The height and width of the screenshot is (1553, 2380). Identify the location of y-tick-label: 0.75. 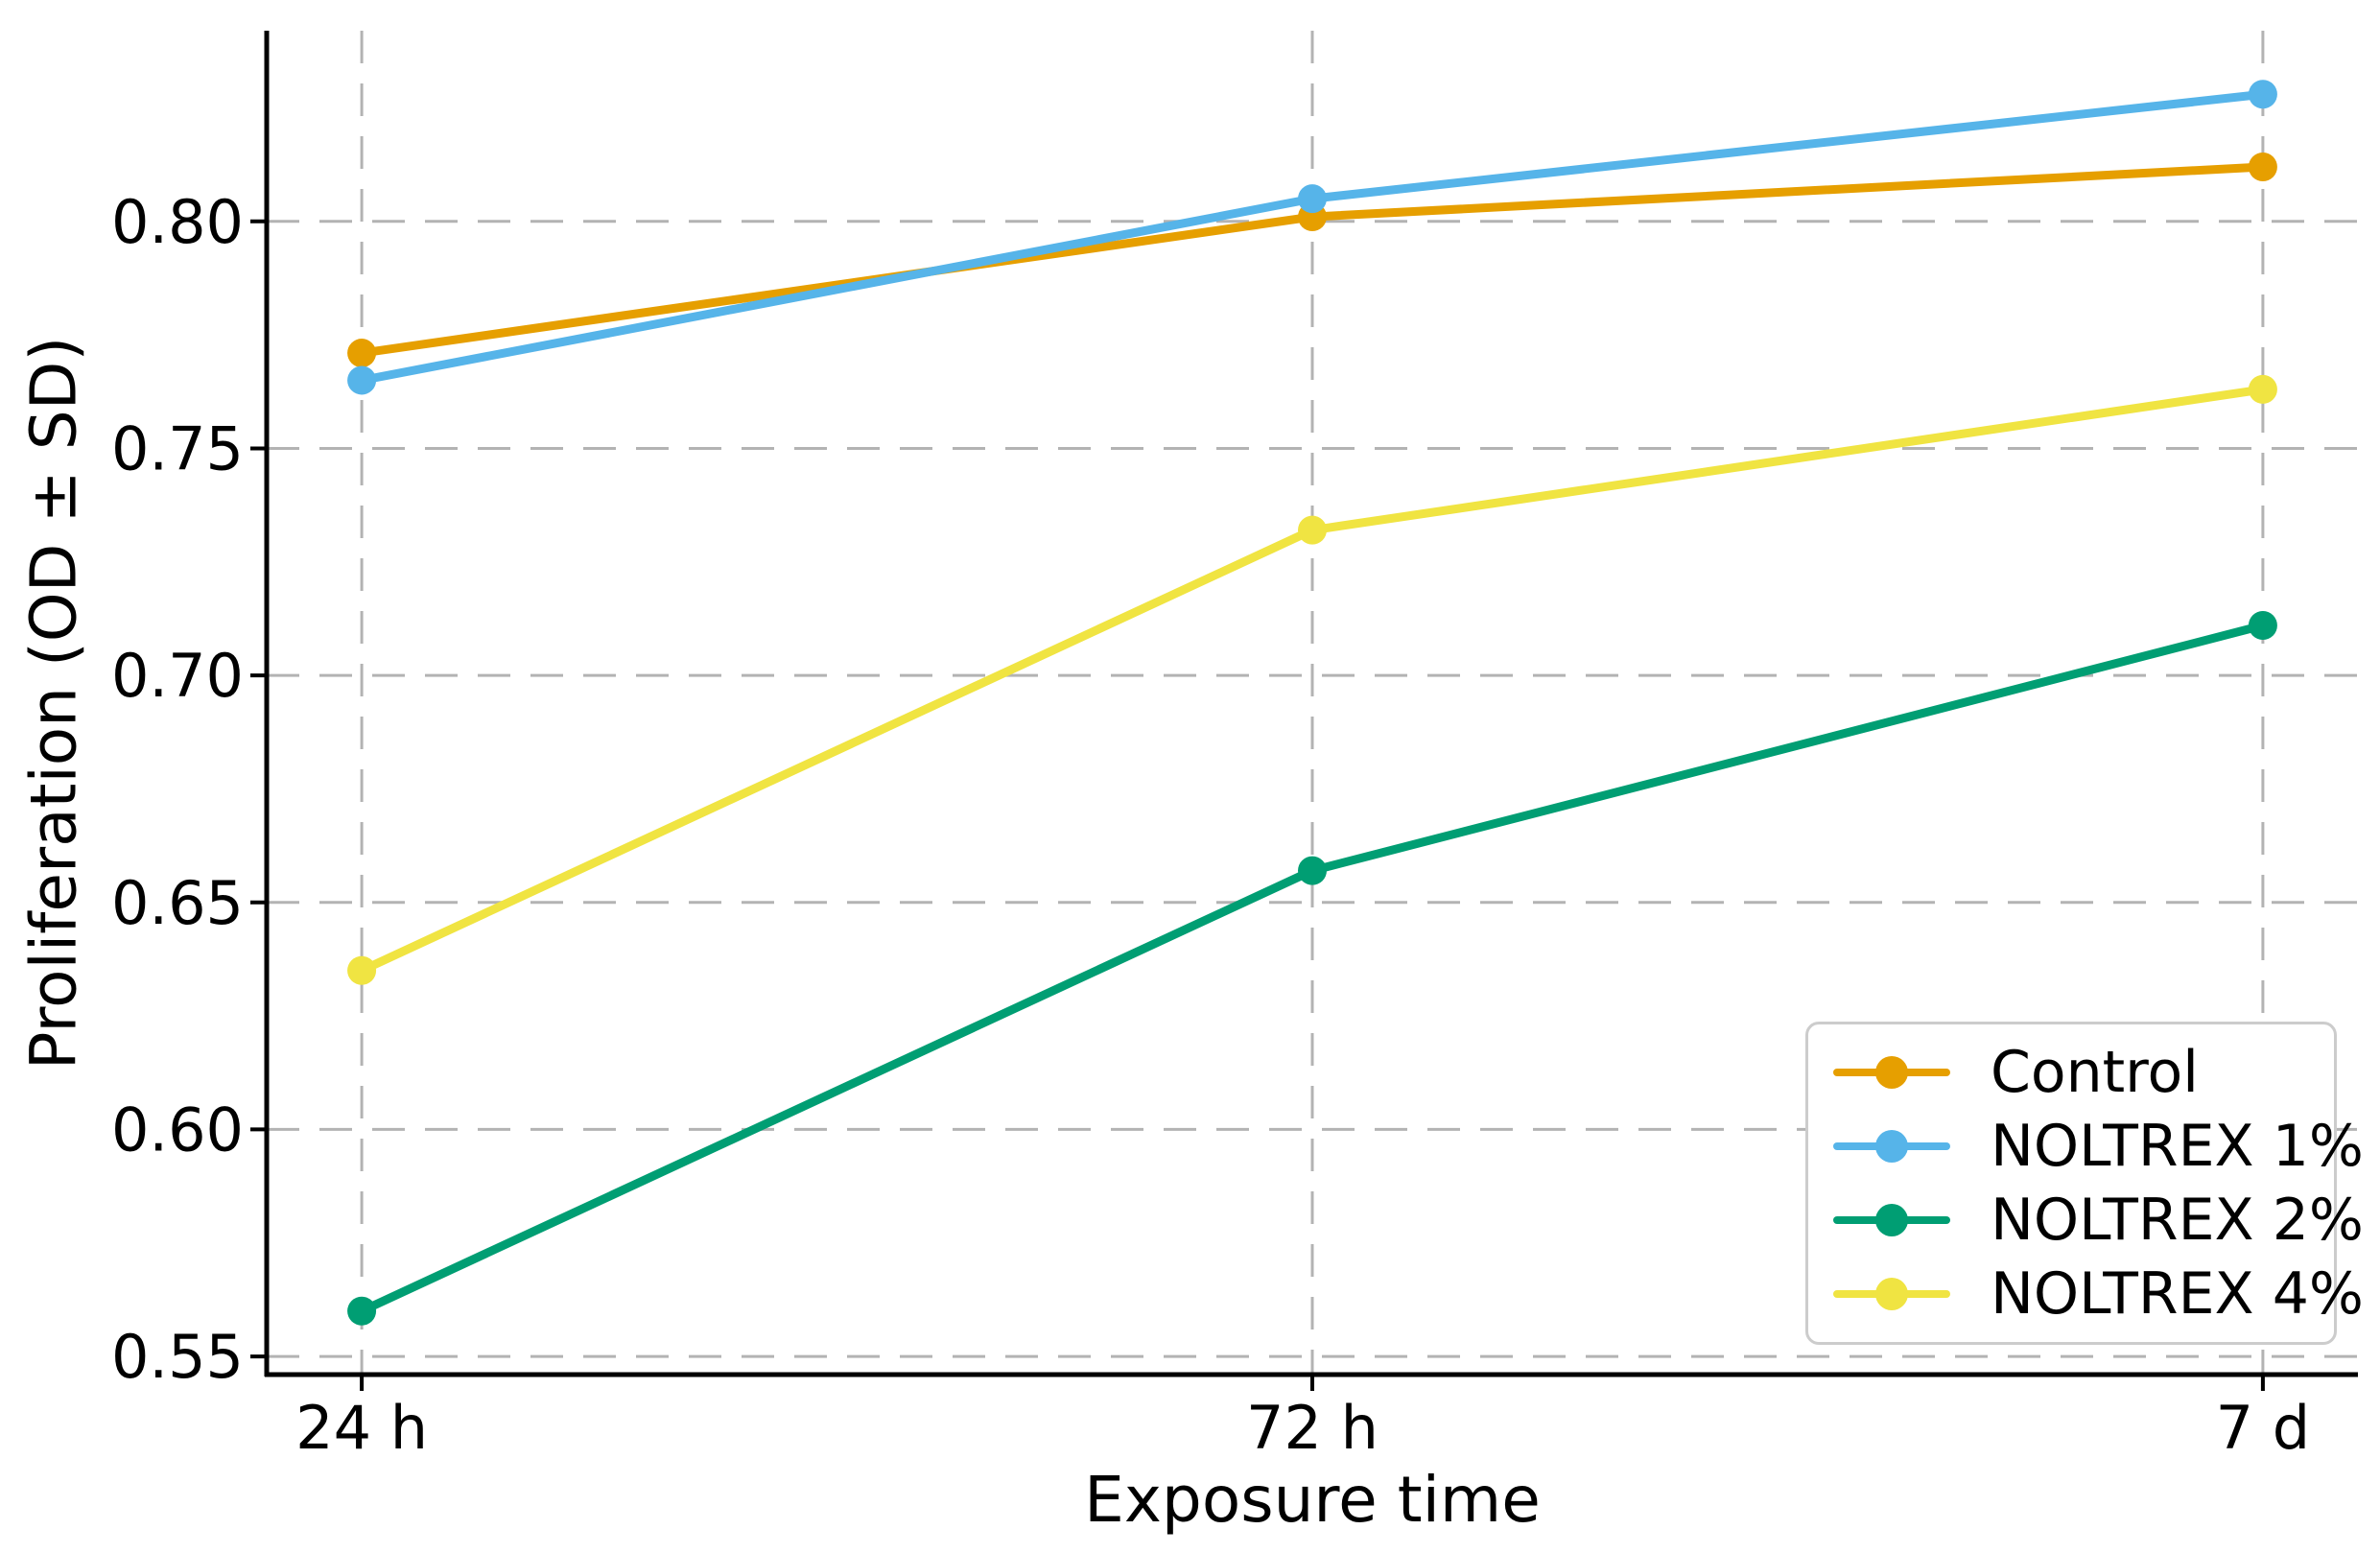
(178, 448).